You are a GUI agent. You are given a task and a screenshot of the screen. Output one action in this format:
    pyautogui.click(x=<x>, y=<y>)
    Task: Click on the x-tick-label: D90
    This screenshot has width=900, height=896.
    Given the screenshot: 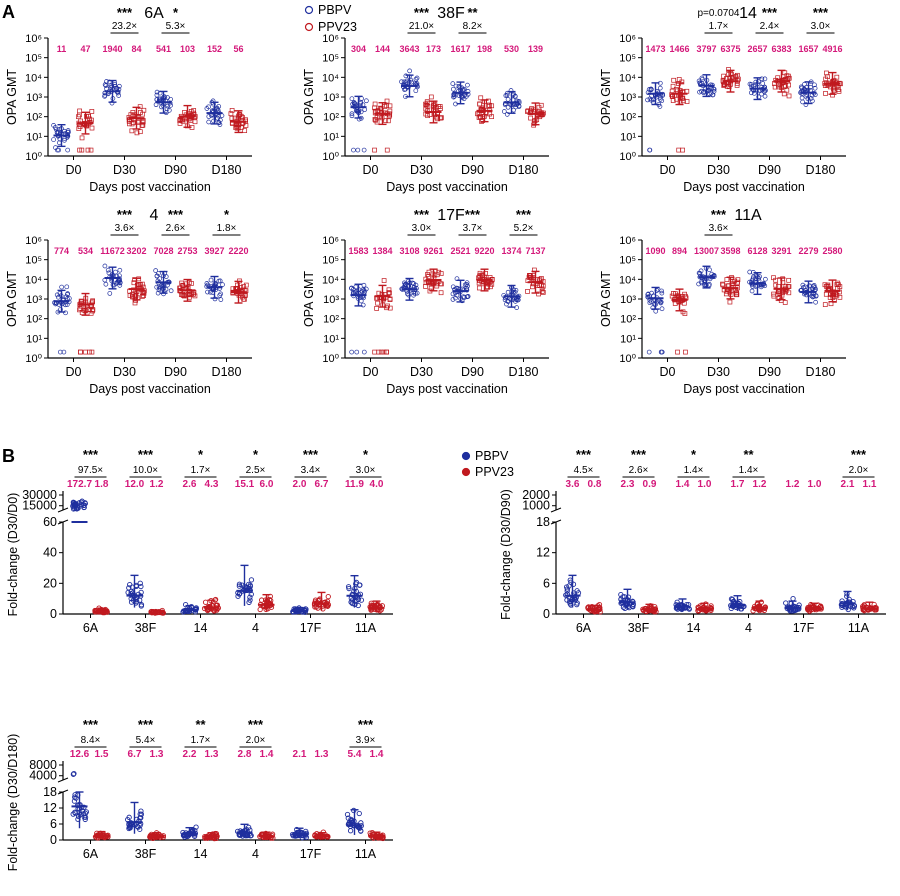 What is the action you would take?
    pyautogui.click(x=472, y=170)
    